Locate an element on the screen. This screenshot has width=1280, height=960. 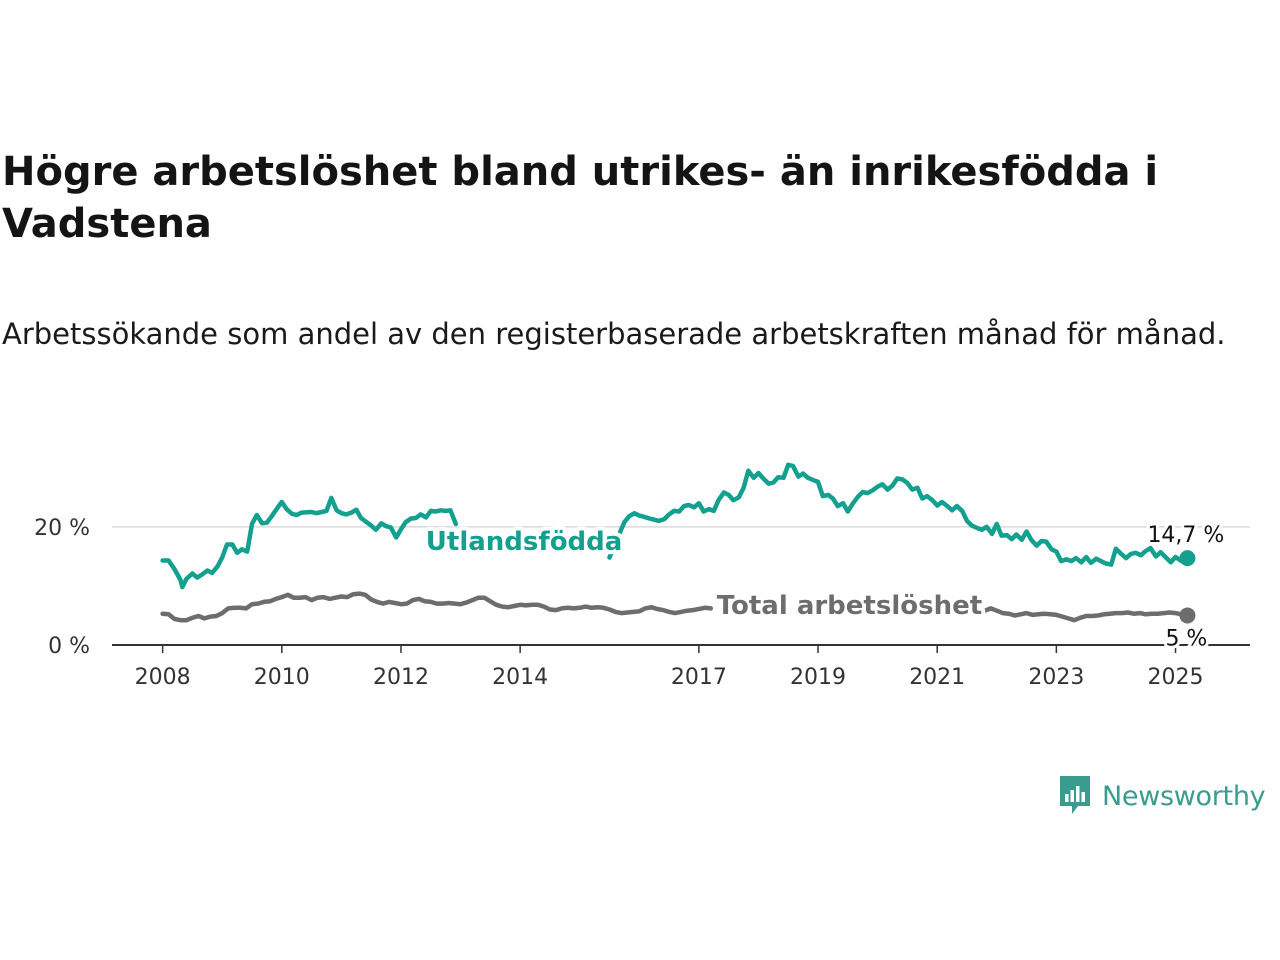
y-tick-label: 20 % is located at coordinates (62, 528).